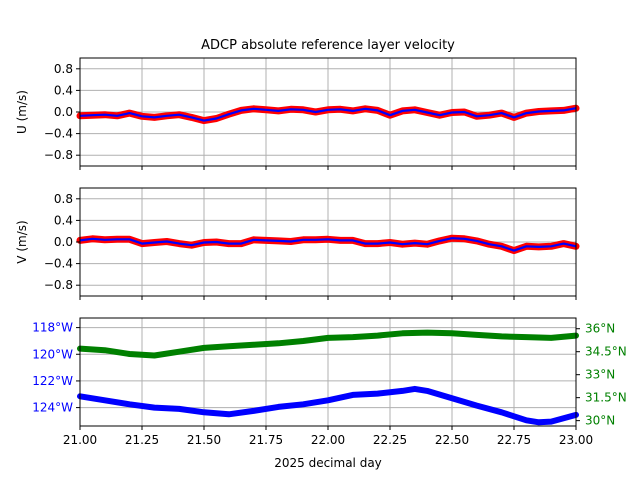 The height and width of the screenshot is (480, 640). I want to click on latitude-tick-label: 30°N, so click(600, 421).